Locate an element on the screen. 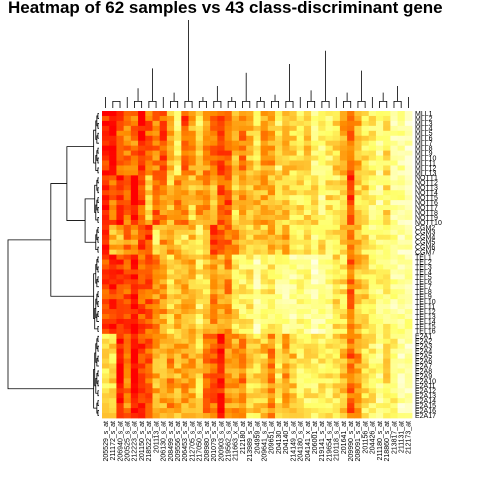 The height and width of the screenshot is (480, 480). column-label: 204426_at is located at coordinates (373, 437).